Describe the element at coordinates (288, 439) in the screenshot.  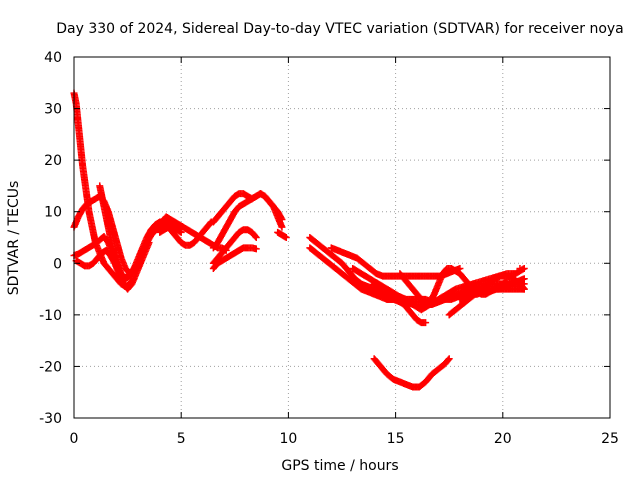
I see `x-tick-label: 10` at that location.